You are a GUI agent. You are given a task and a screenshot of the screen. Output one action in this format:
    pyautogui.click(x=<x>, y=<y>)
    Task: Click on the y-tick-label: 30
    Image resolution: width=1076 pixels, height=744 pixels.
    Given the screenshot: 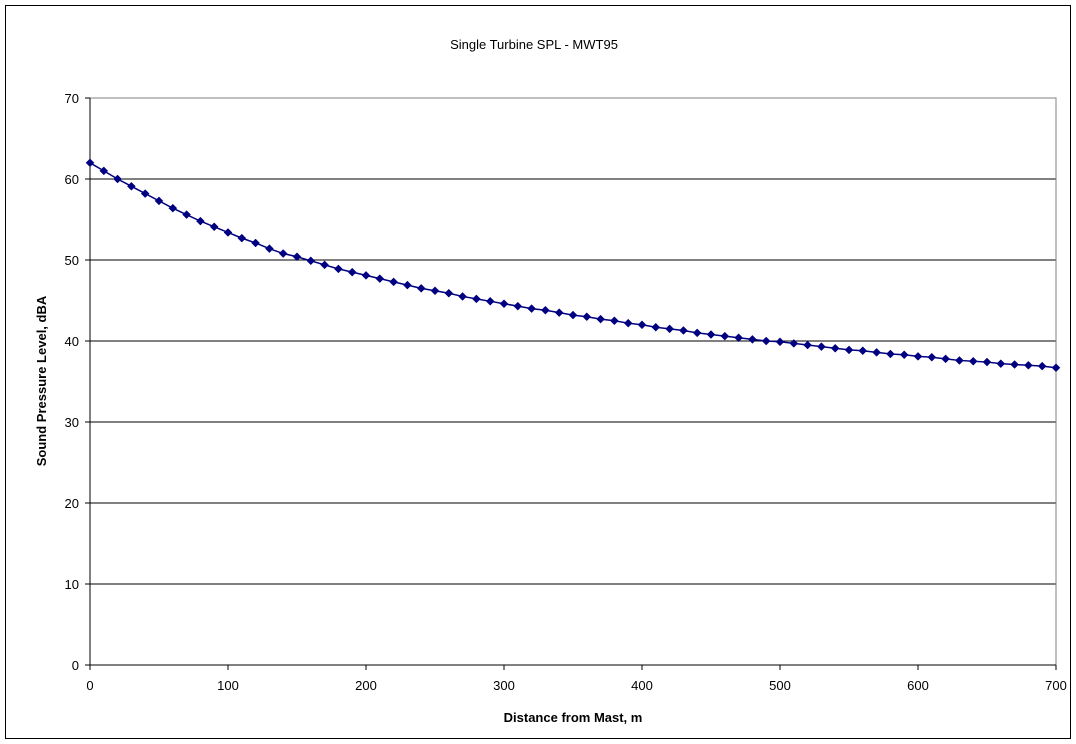 What is the action you would take?
    pyautogui.click(x=72, y=422)
    